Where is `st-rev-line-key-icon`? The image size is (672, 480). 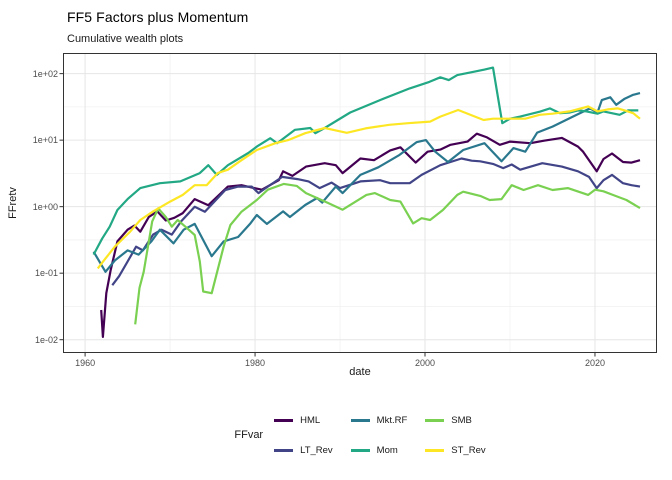
st-rev-line-key-icon is located at coordinates (435, 450).